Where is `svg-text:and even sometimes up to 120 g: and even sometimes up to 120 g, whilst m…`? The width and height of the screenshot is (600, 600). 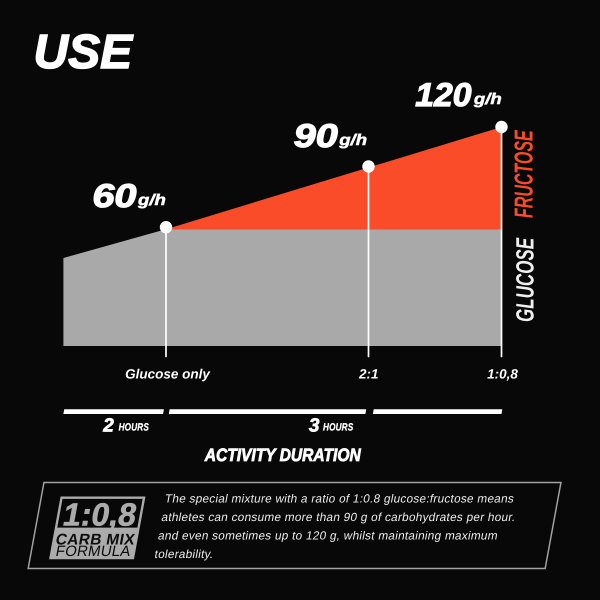
svg-text:and even sometimes up to 120 g: and even sometimes up to 120 g, whilst m… is located at coordinates (328, 536).